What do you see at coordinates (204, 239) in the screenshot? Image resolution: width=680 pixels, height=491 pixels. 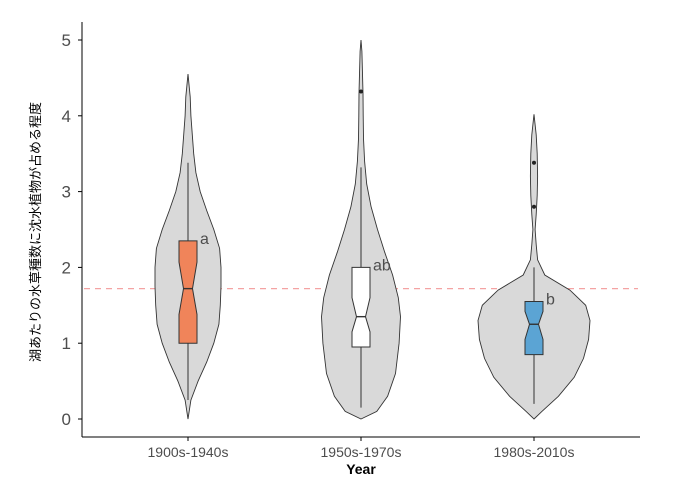 I see `group-letter-1900s-1940s: a` at bounding box center [204, 239].